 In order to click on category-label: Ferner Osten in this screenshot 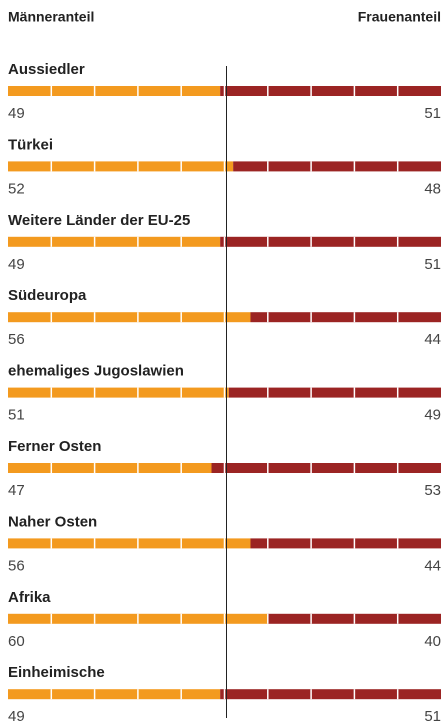, I will do `click(54, 446)`.